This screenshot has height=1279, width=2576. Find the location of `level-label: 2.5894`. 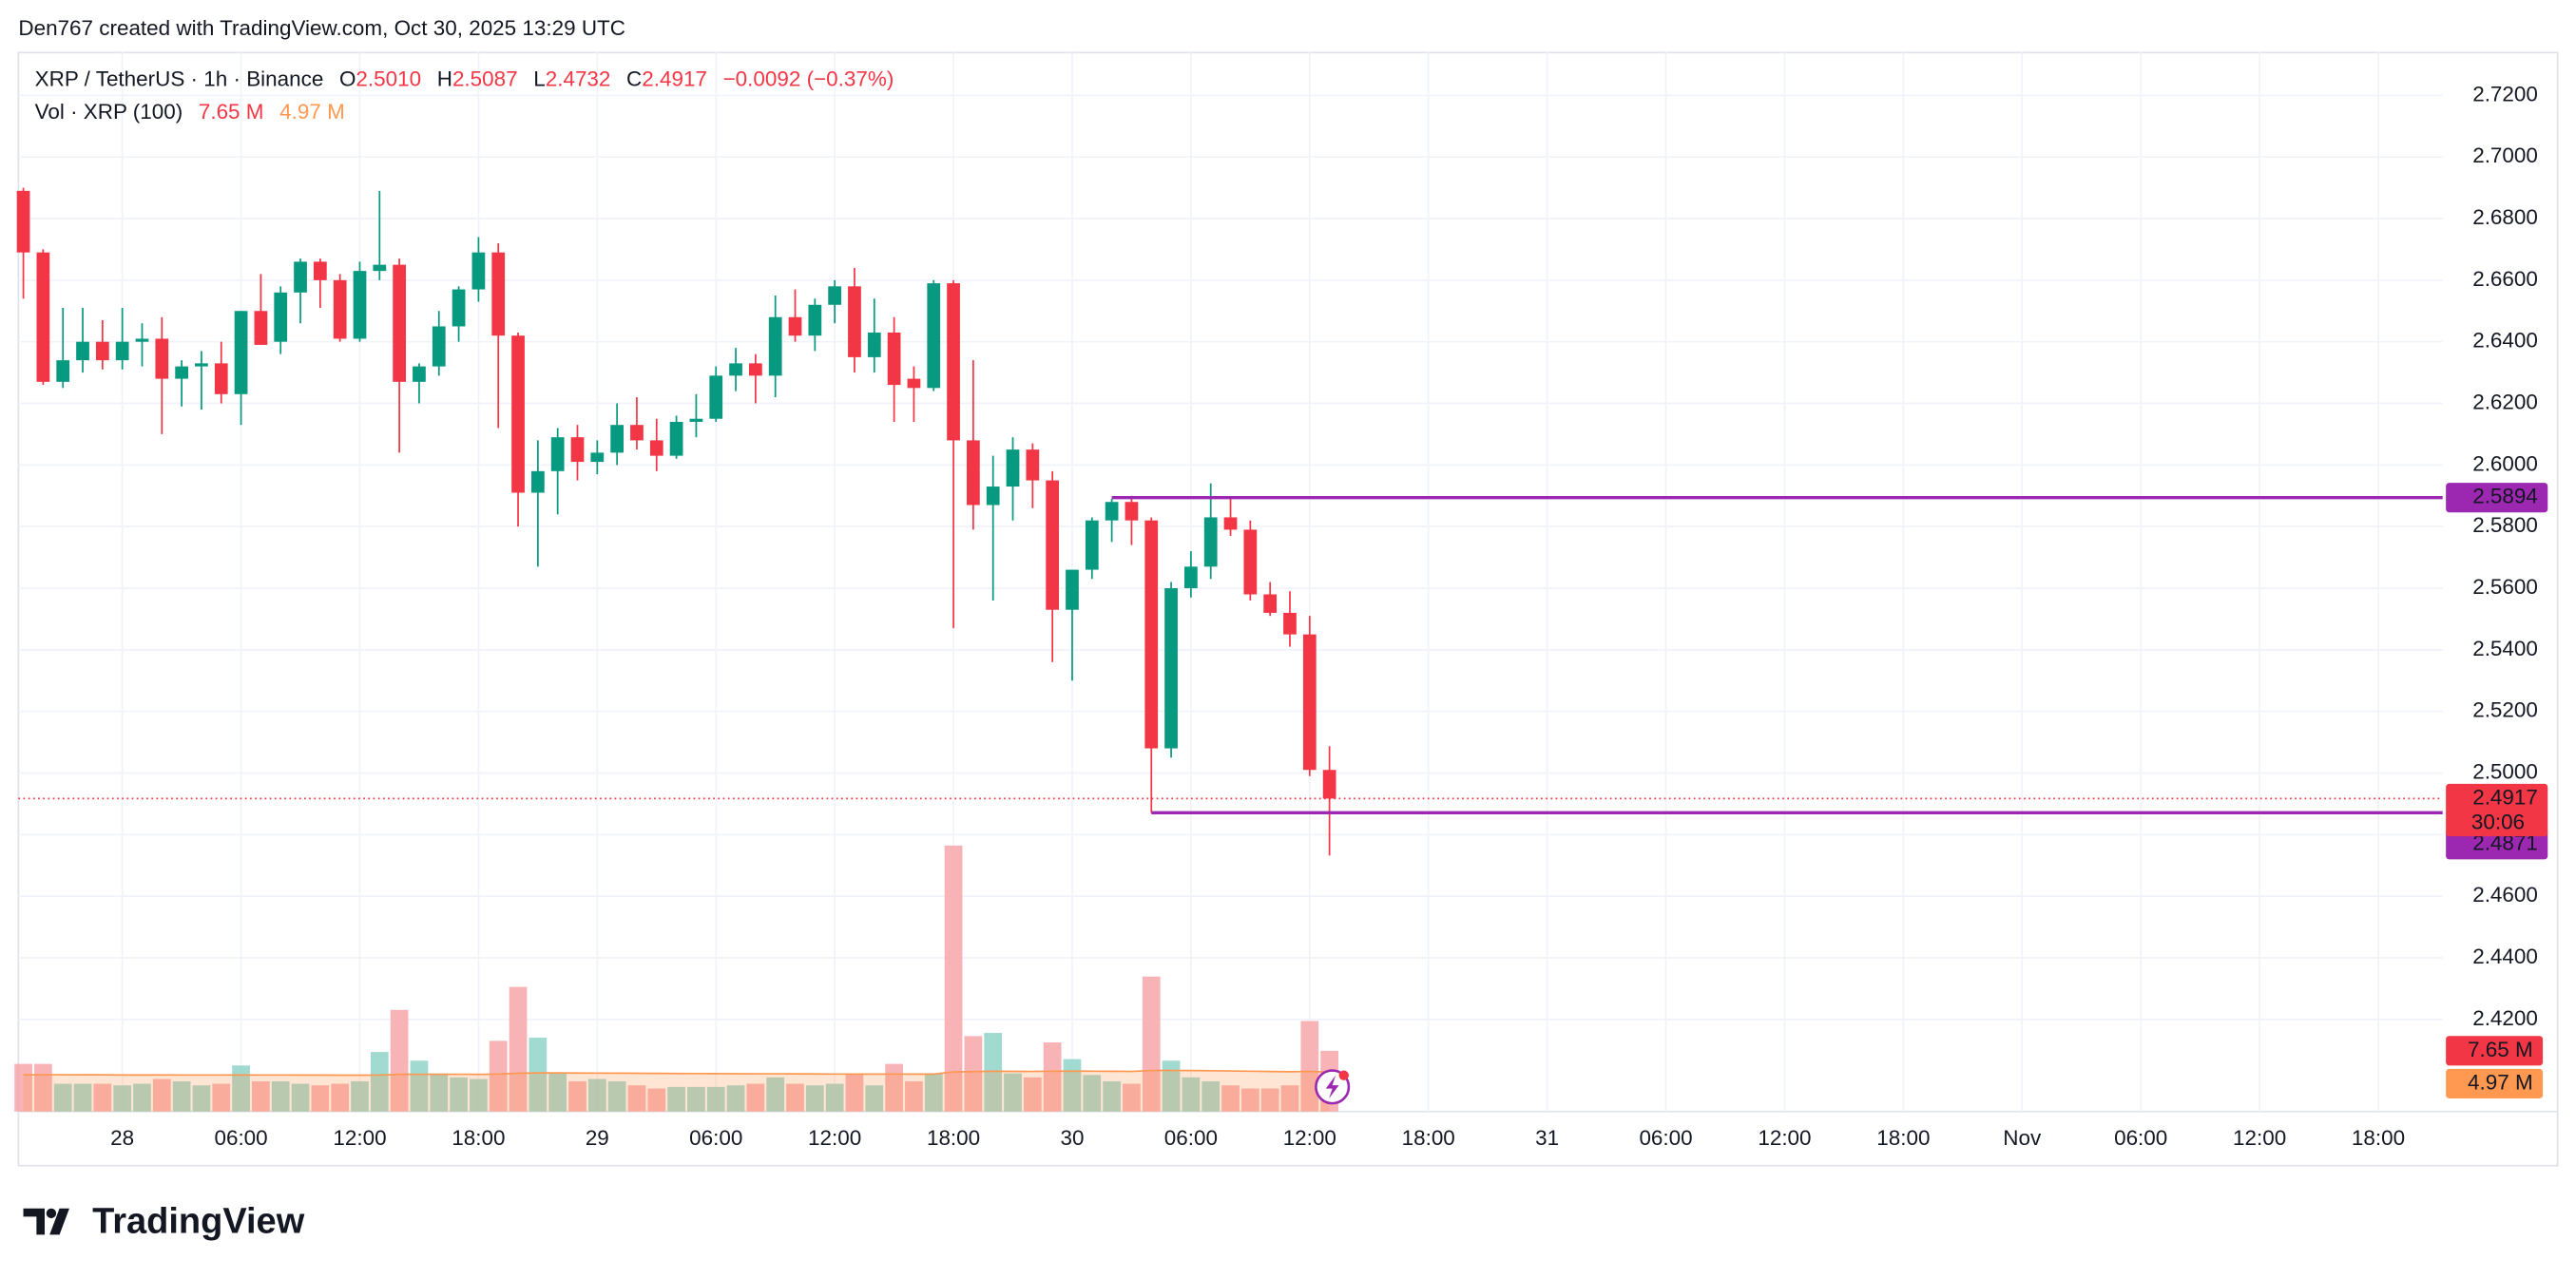

level-label: 2.5894 is located at coordinates (2505, 497).